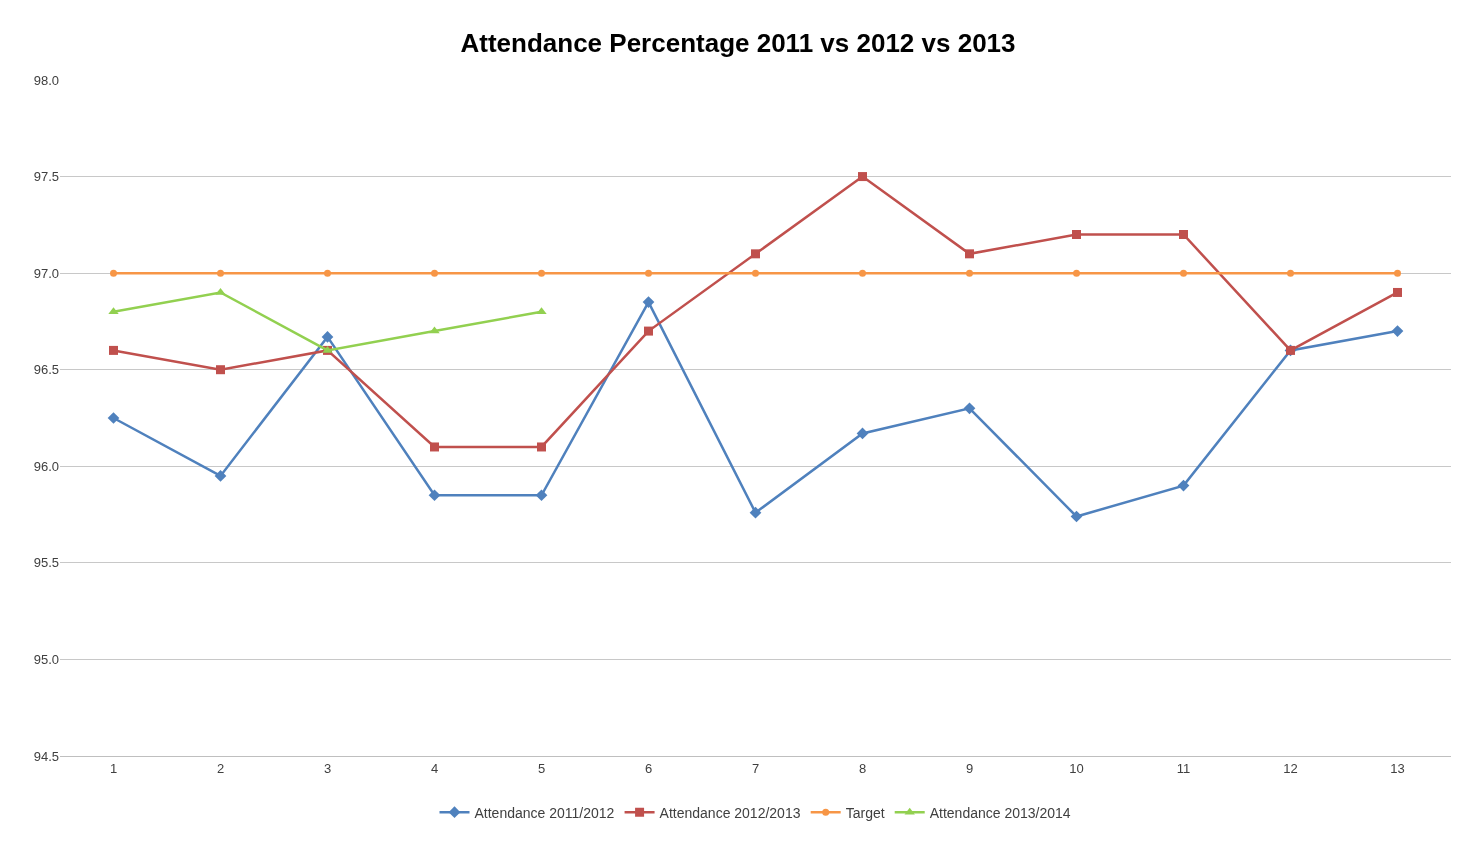 The image size is (1476, 846). Describe the element at coordinates (1076, 768) in the screenshot. I see `x-tick-label: 10` at that location.